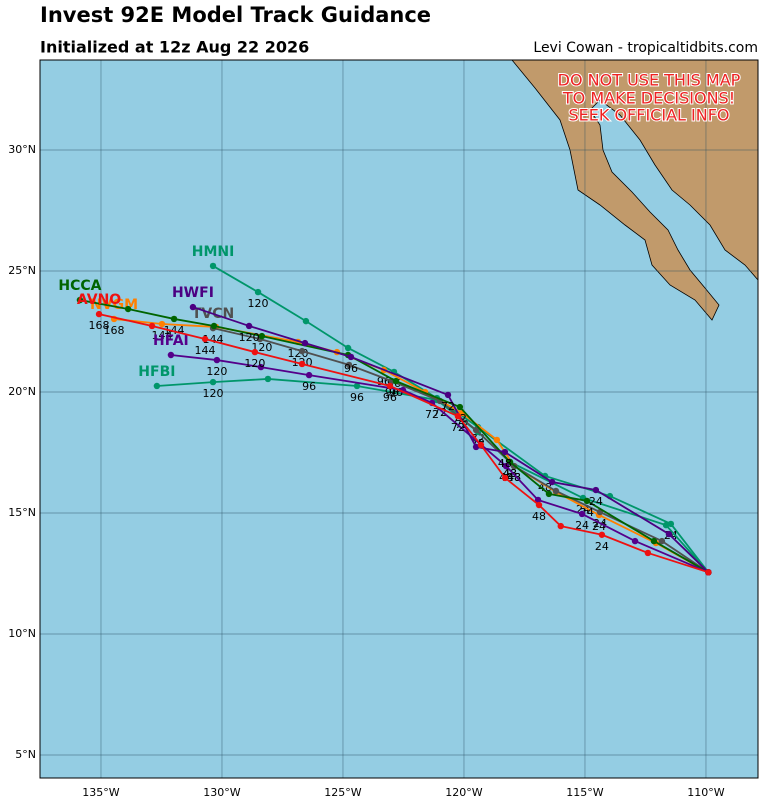 This screenshot has height=801, width=768. I want to click on model-name: HFAI, so click(171, 341).